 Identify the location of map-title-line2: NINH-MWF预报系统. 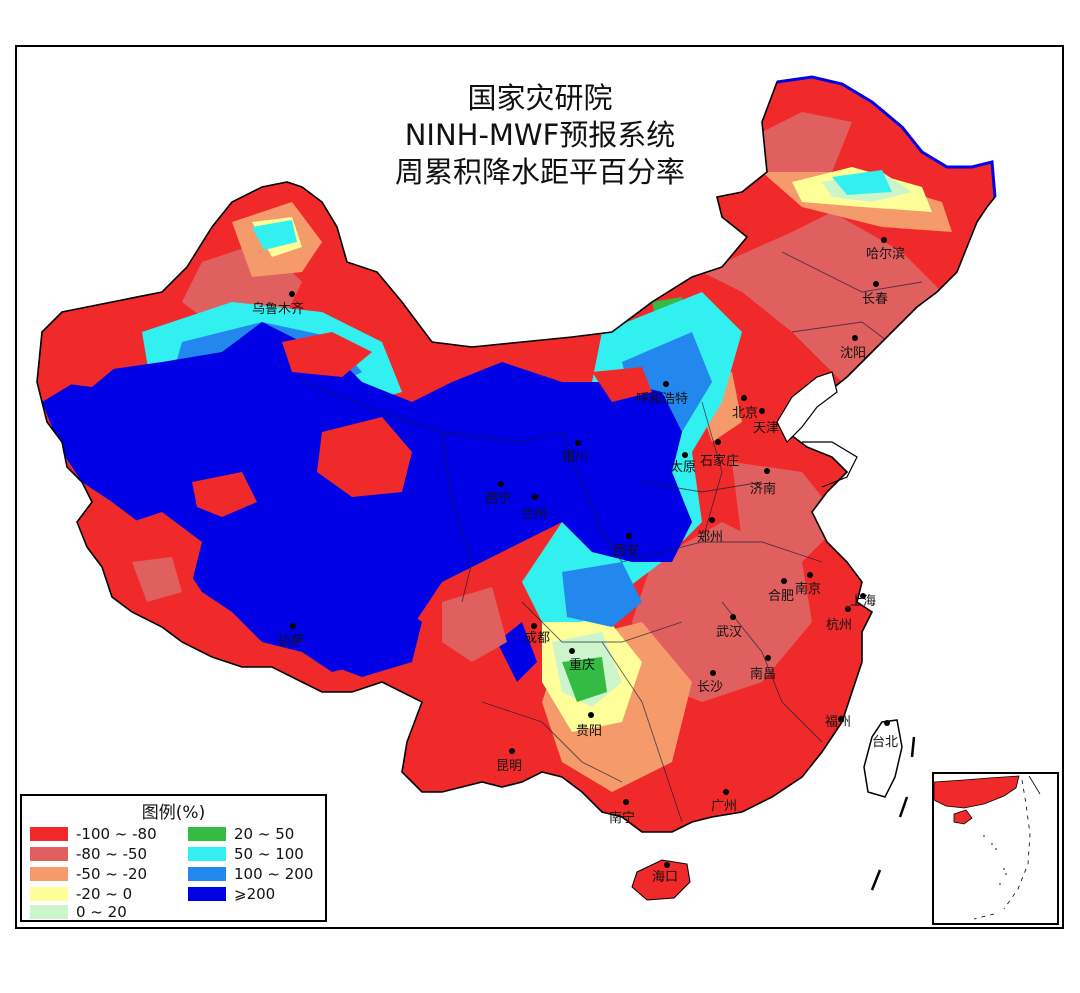
(540, 135).